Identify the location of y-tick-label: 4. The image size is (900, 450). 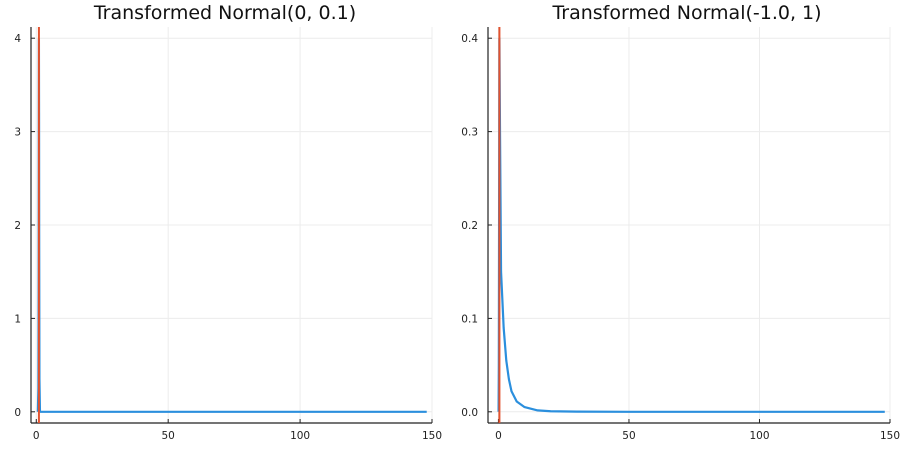
(17, 39).